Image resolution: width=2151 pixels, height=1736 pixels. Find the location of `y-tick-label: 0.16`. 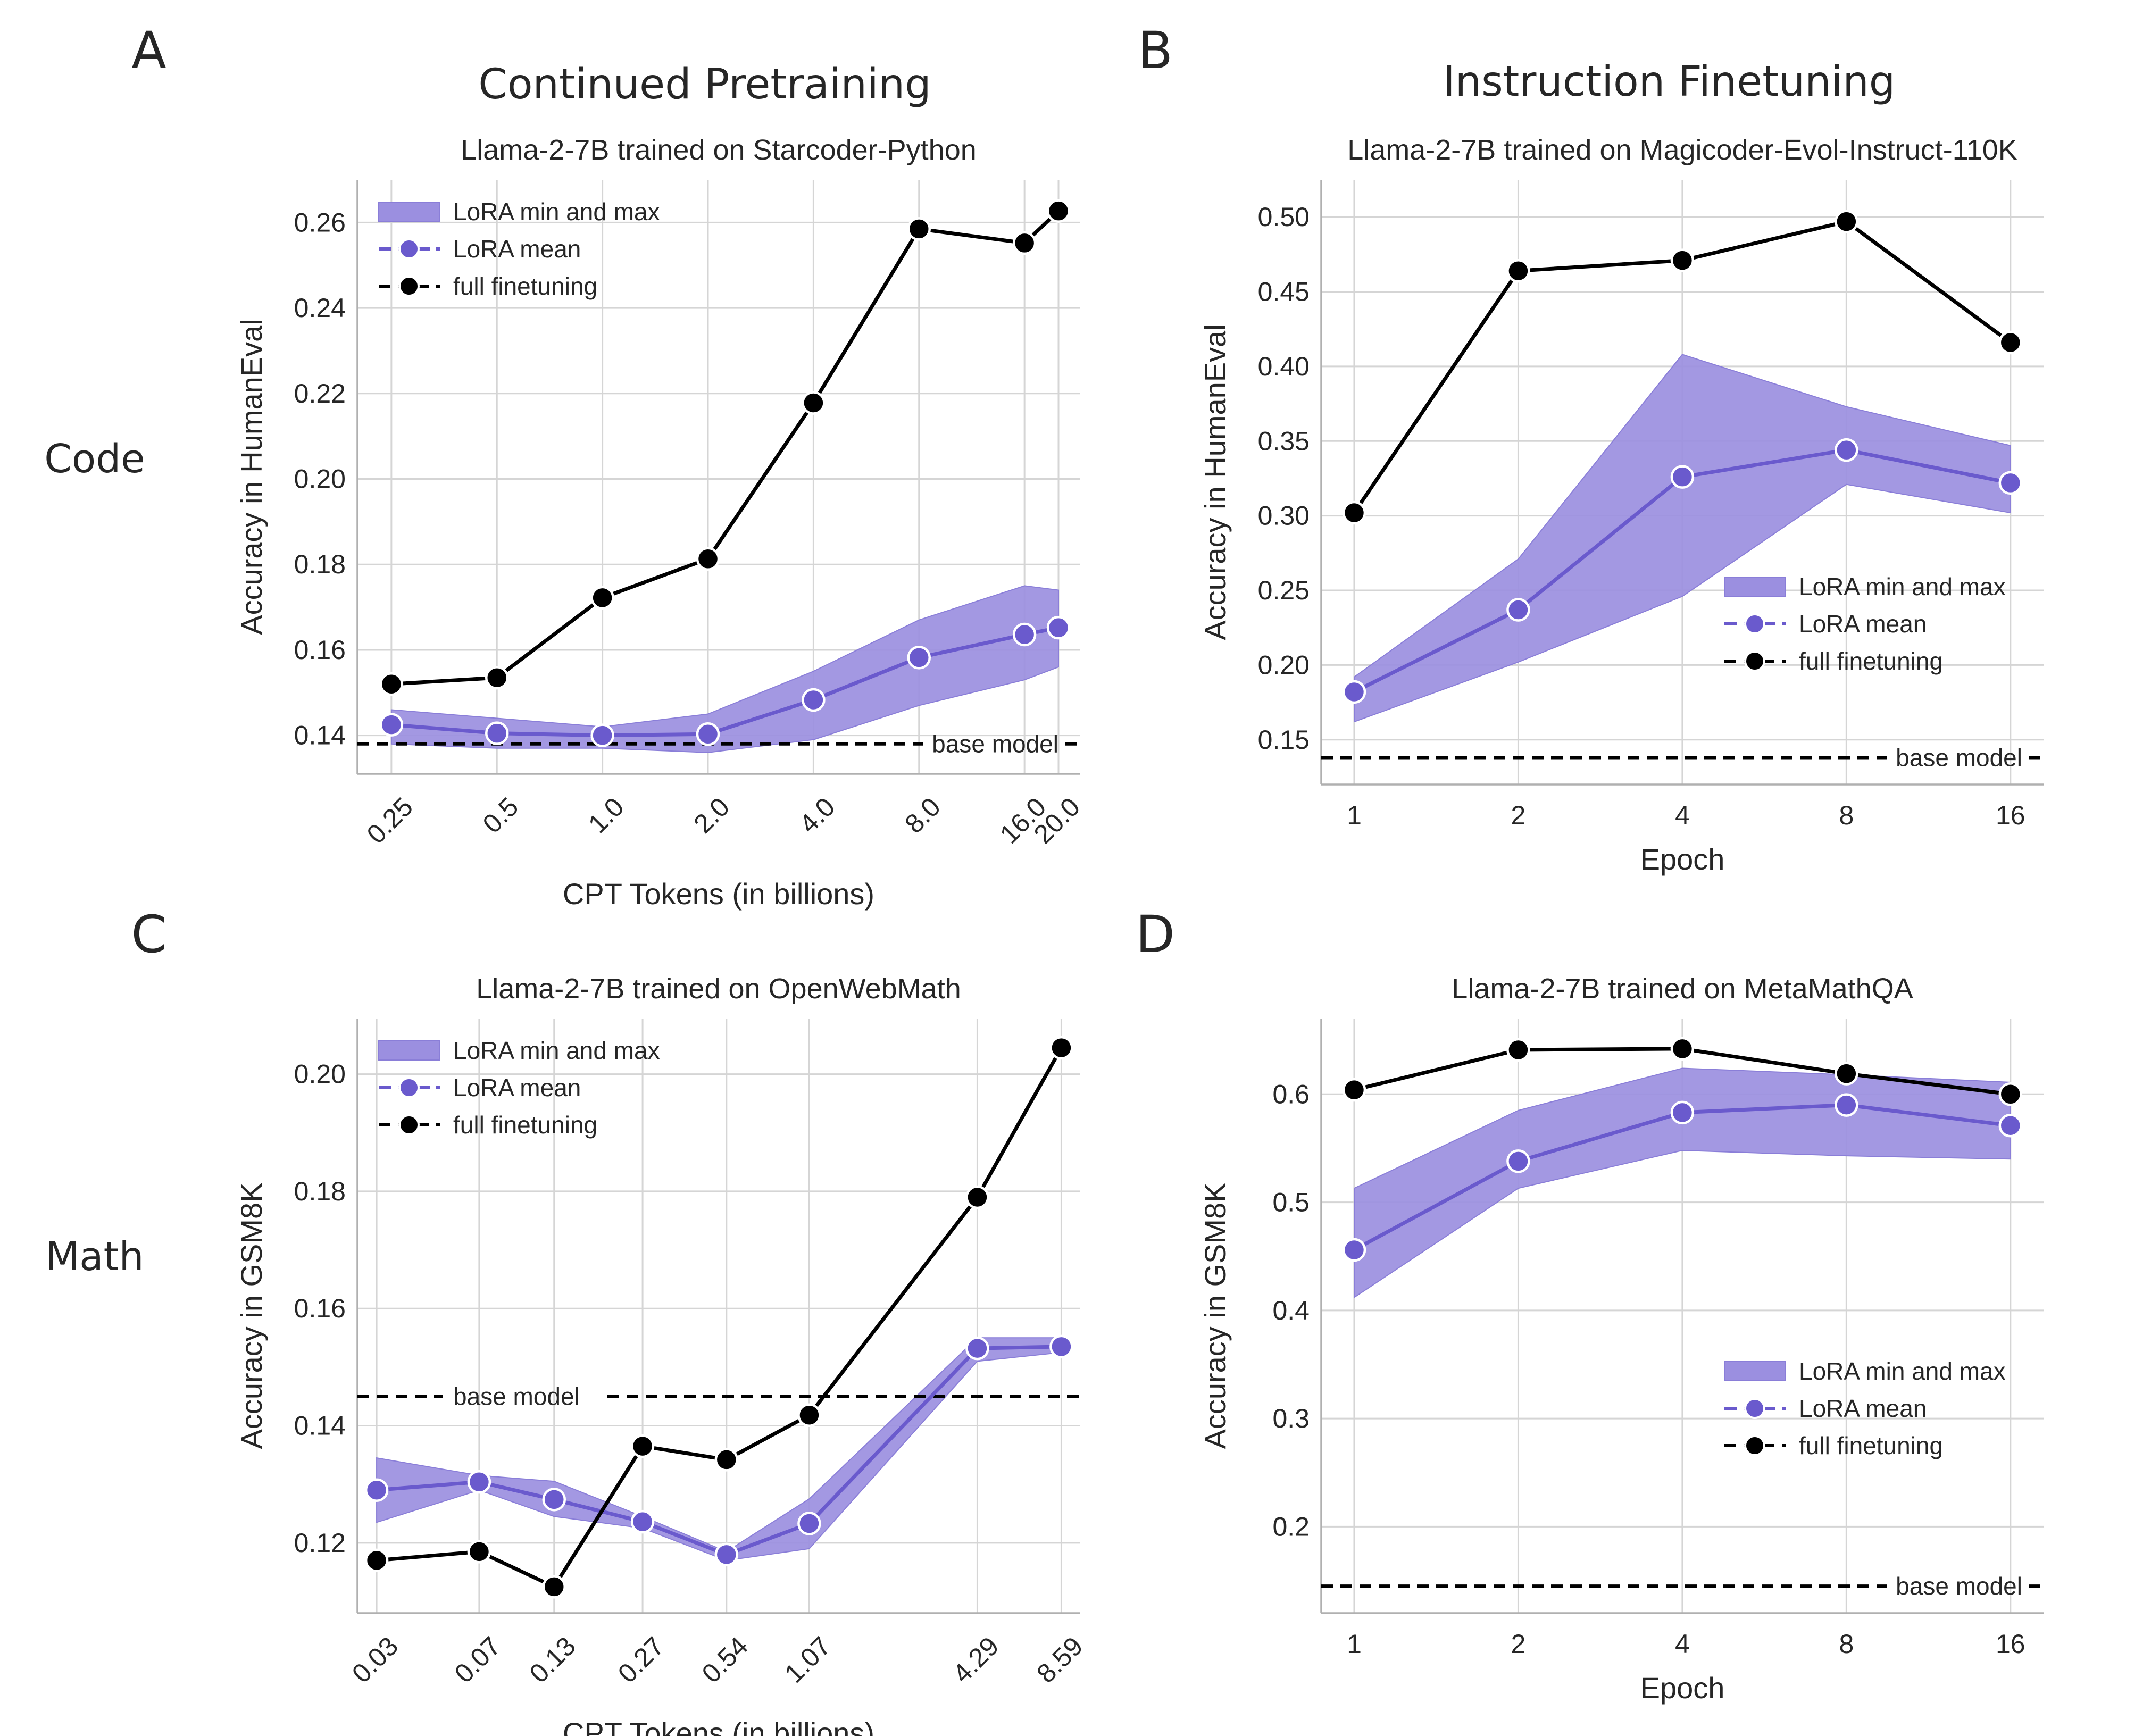

y-tick-label: 0.16 is located at coordinates (320, 650).